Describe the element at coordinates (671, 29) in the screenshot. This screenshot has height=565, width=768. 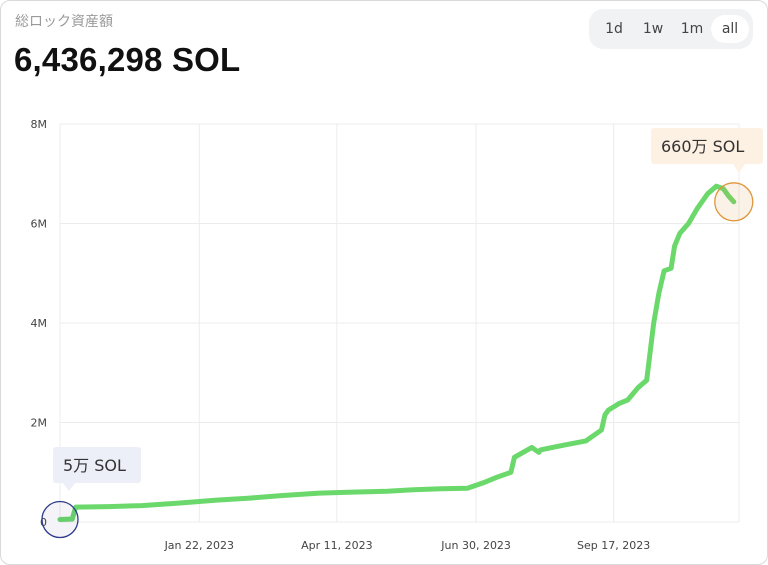
I see `time-range-selector: 1d 1w 1m all` at that location.